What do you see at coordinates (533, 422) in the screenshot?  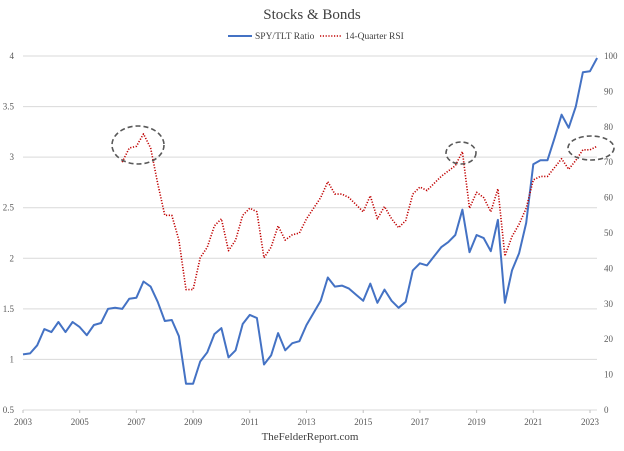 I see `x-tick-label: 2021` at bounding box center [533, 422].